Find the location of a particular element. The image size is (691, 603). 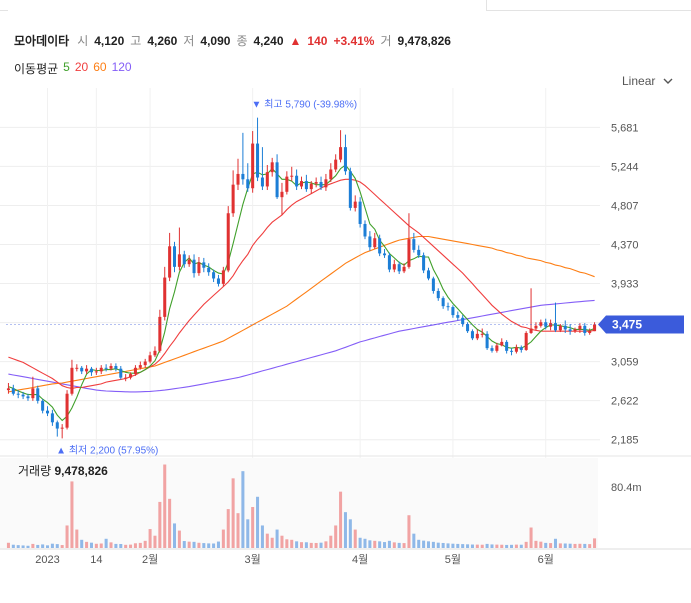

x-tick-label: 14 is located at coordinates (96, 560).